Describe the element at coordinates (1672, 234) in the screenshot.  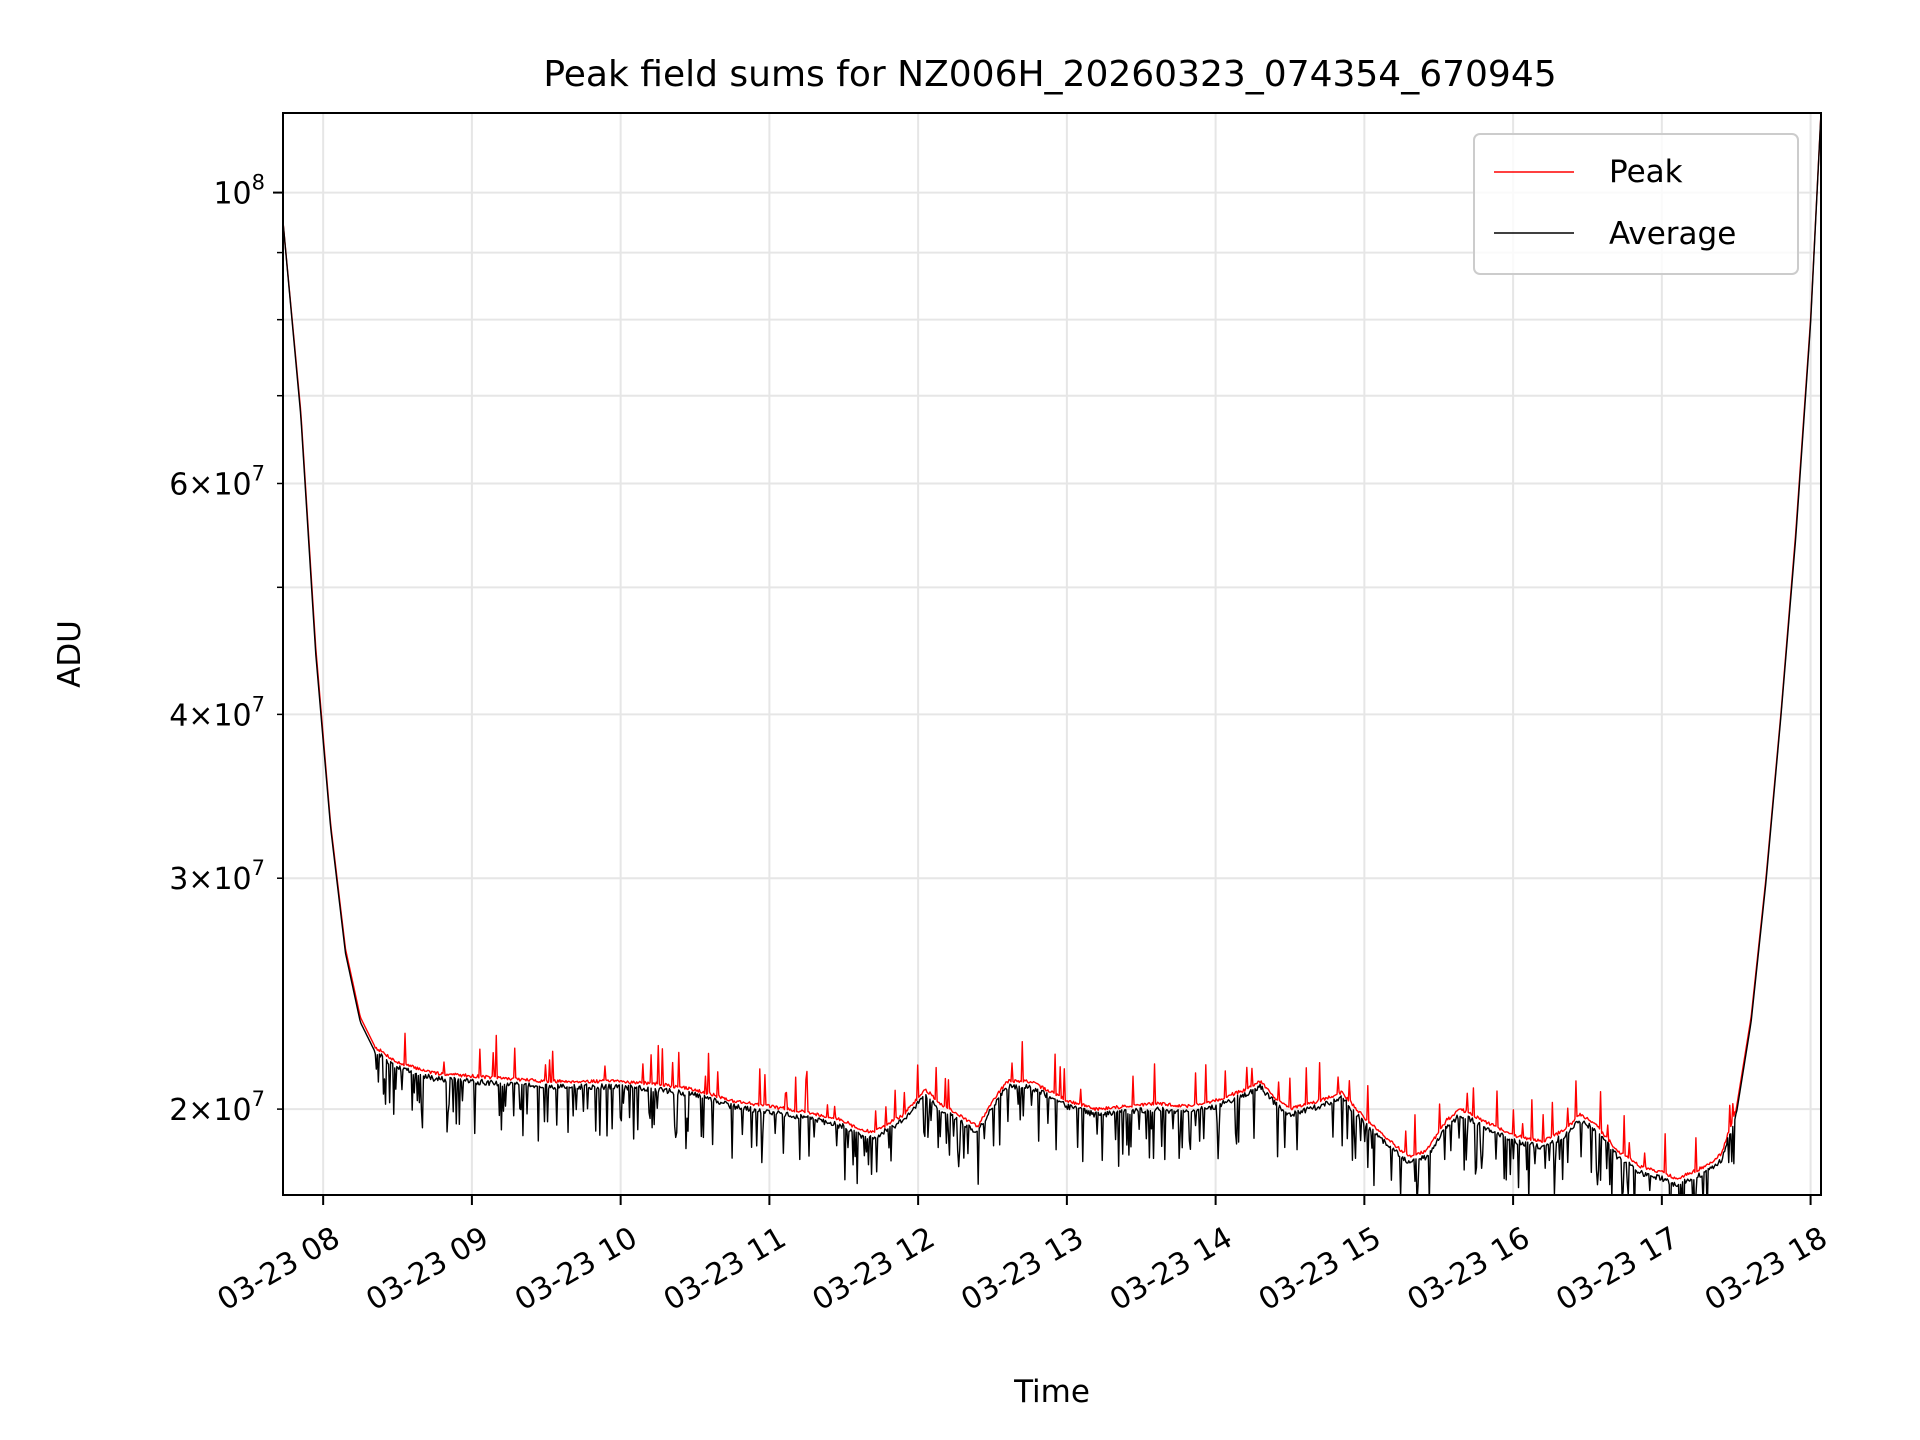
I see `legend-average-label: Average` at that location.